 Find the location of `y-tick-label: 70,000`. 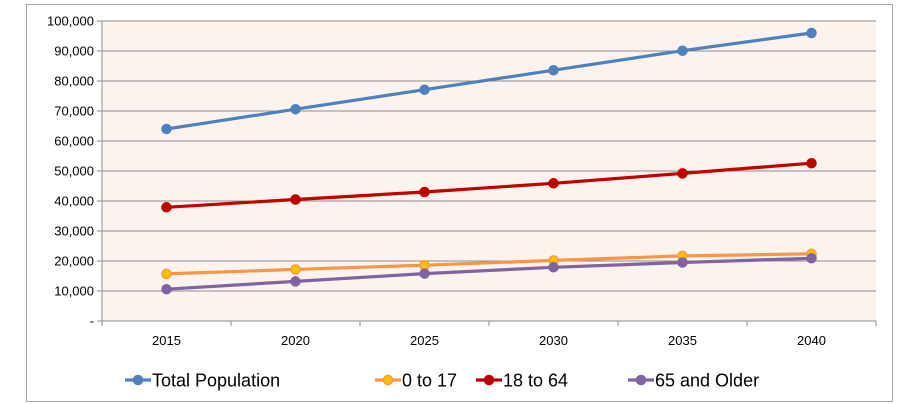

y-tick-label: 70,000 is located at coordinates (74, 111).